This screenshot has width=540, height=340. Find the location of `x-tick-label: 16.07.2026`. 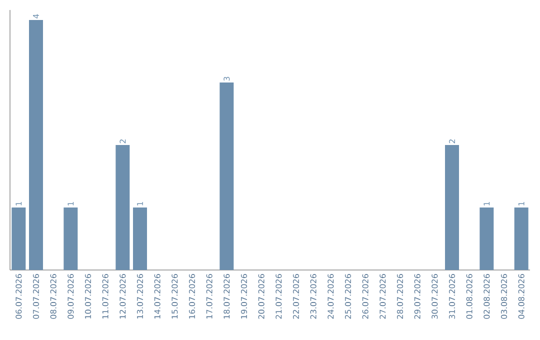

x-tick-label: 16.07.2026 is located at coordinates (192, 296).